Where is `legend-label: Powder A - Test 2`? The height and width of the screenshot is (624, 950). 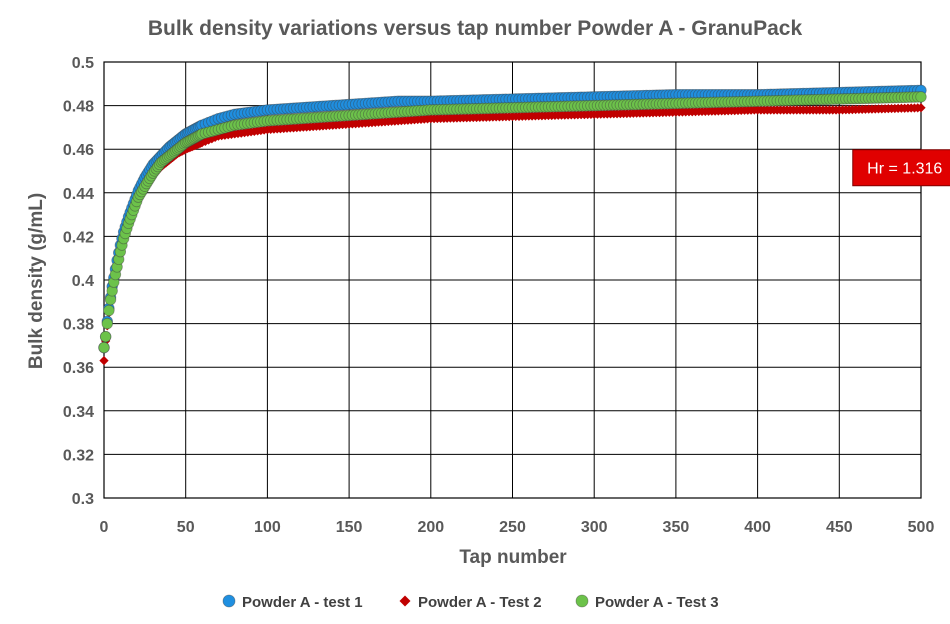 legend-label: Powder A - Test 2 is located at coordinates (480, 602).